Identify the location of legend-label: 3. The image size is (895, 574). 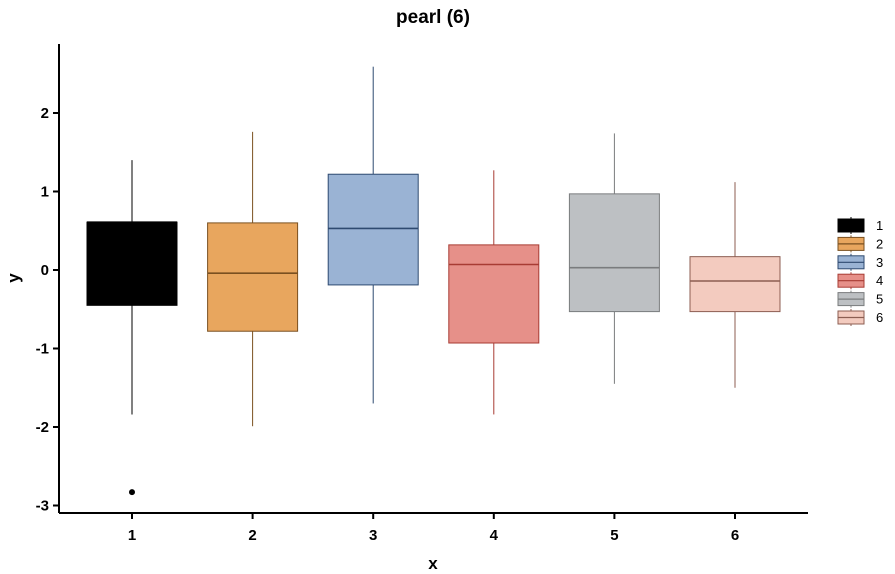
(879, 262).